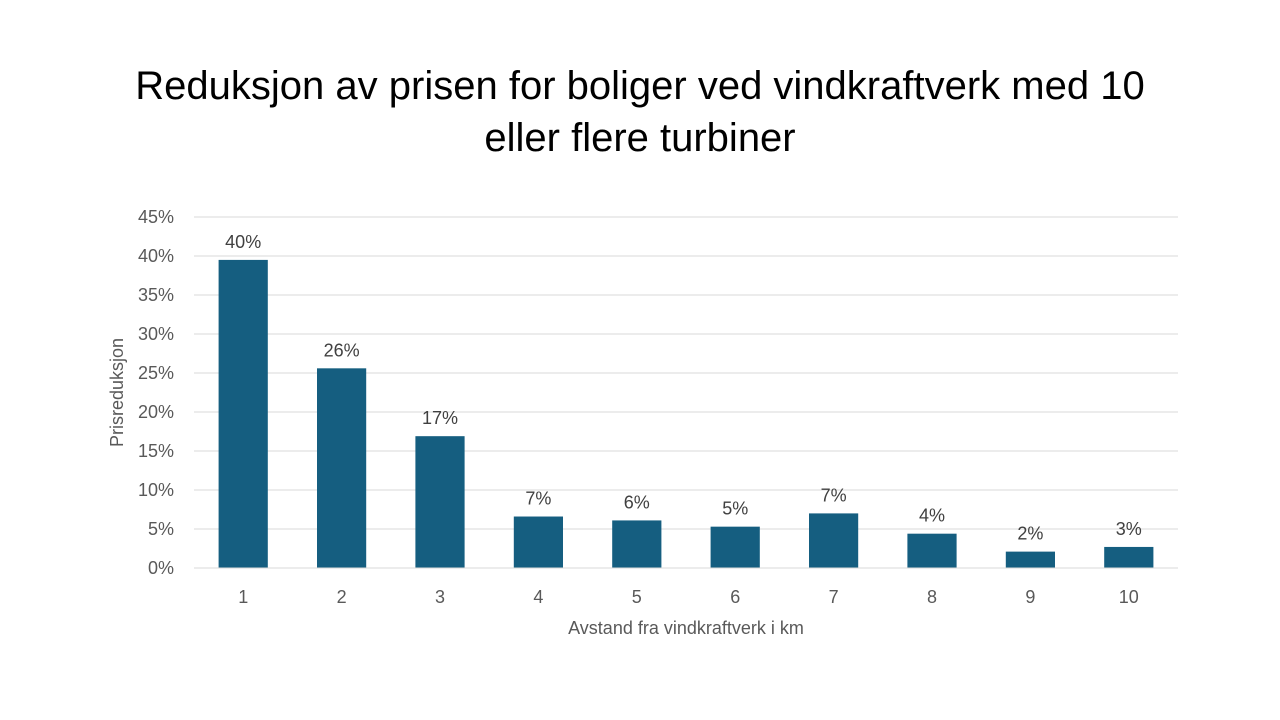 This screenshot has height=720, width=1280. Describe the element at coordinates (161, 529) in the screenshot. I see `y-tick-label: 5%` at that location.